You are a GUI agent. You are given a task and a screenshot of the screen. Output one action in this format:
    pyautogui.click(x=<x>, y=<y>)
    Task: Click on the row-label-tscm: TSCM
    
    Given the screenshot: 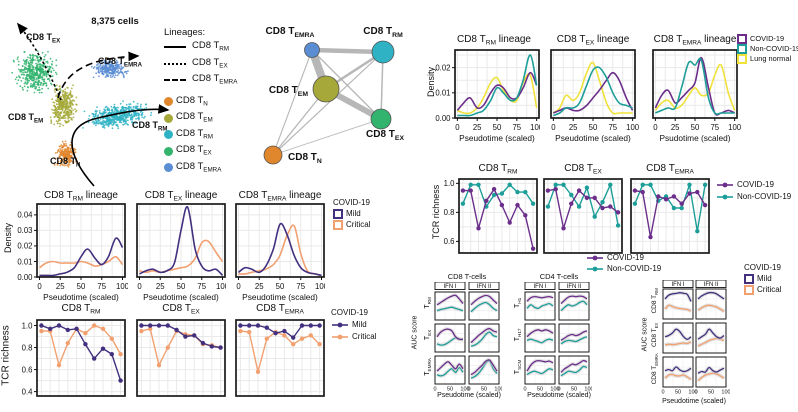 What is the action you would take?
    pyautogui.click(x=518, y=367)
    